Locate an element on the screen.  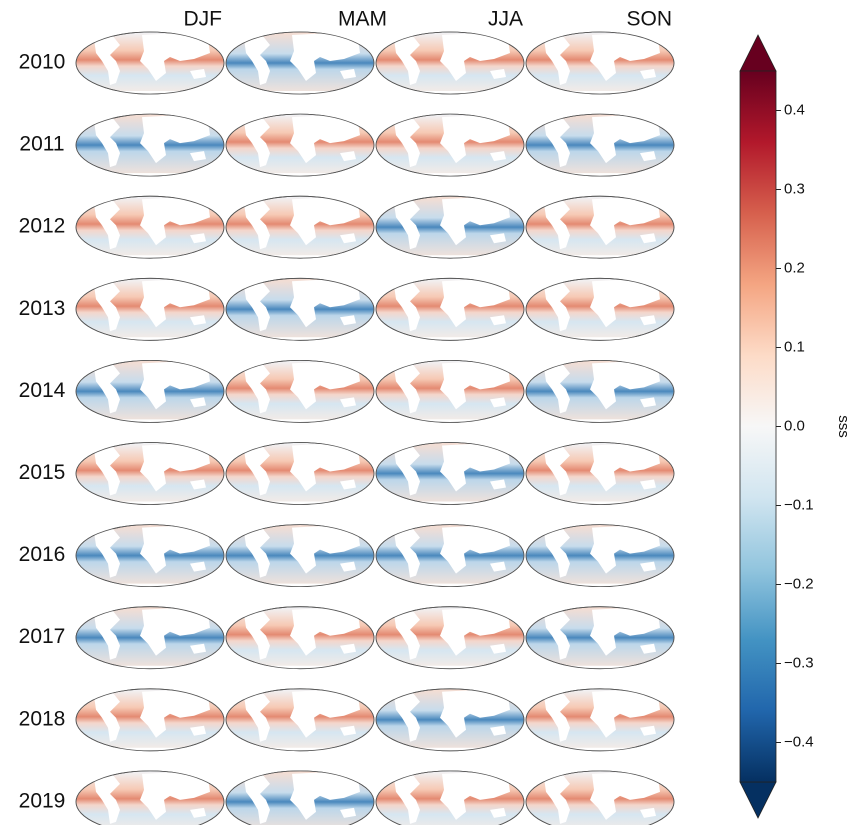
colorbar-tick-label: −0.4 is located at coordinates (799, 741).